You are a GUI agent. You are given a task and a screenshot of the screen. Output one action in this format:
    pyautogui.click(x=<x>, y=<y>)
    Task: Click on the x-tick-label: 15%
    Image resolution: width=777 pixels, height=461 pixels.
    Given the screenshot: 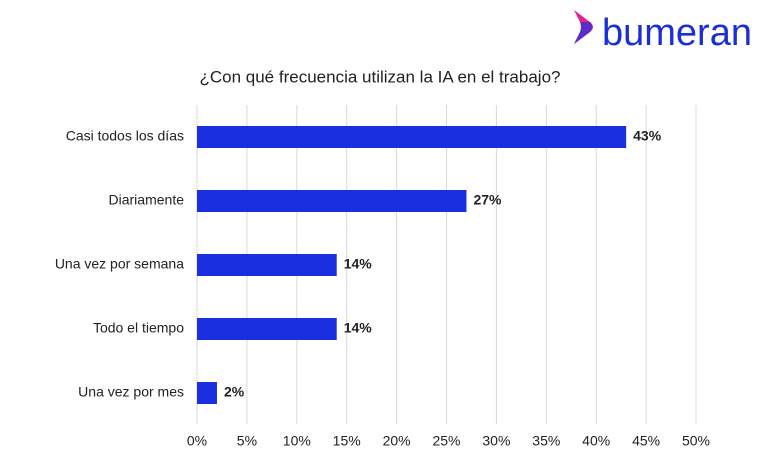 What is the action you would take?
    pyautogui.click(x=347, y=441)
    